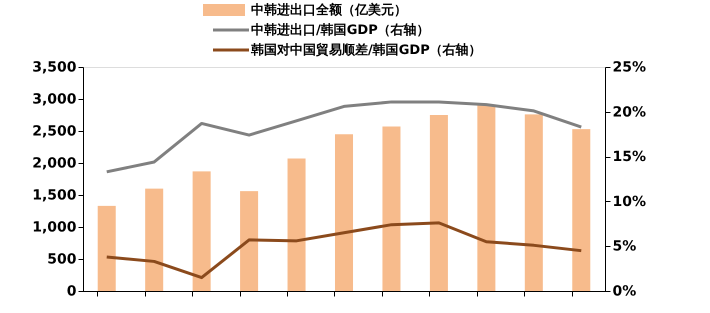  Describe the element at coordinates (54, 132) in the screenshot. I see `y-tick-label: 2,500` at that location.